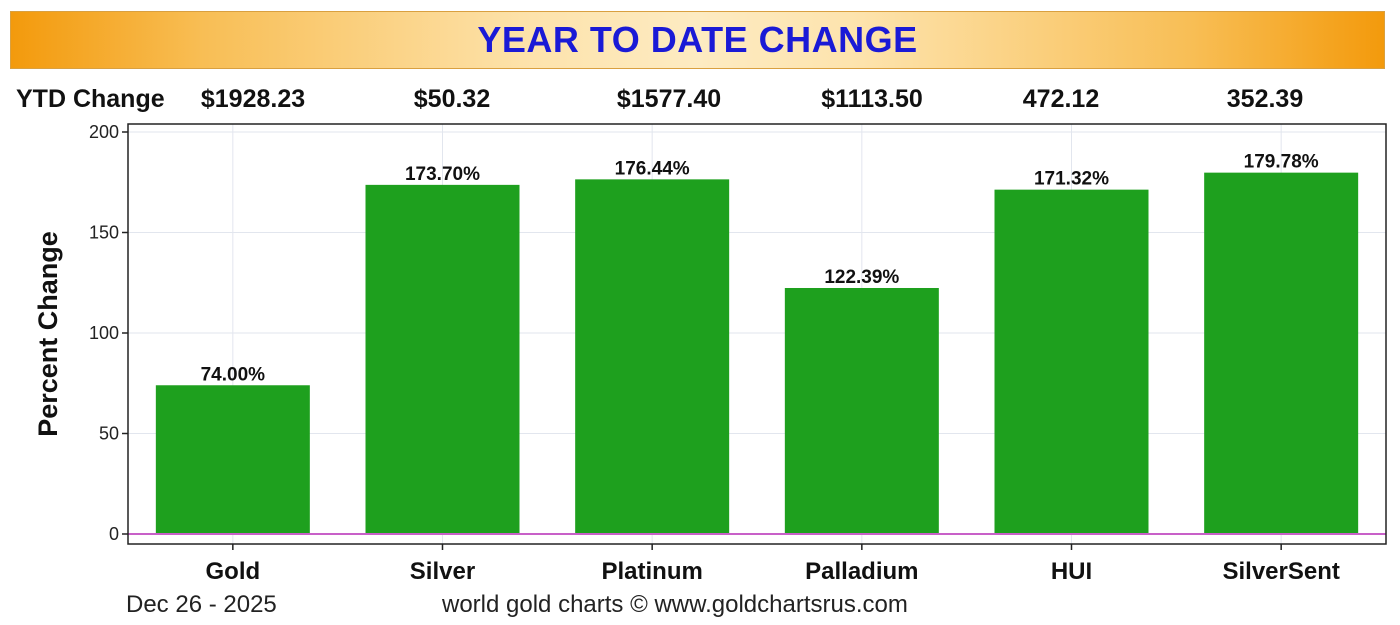 This screenshot has width=1400, height=625. What do you see at coordinates (104, 233) in the screenshot?
I see `y-tick-label-3: 150` at bounding box center [104, 233].